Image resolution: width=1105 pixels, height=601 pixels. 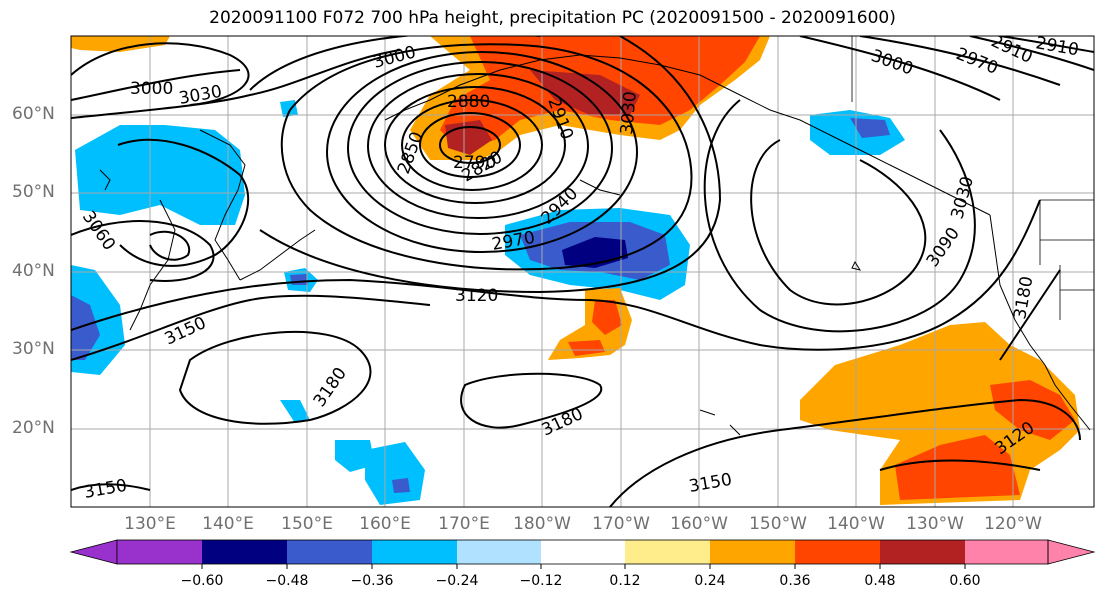 What do you see at coordinates (385, 524) in the screenshot?
I see `lon-label: 160°E` at bounding box center [385, 524].